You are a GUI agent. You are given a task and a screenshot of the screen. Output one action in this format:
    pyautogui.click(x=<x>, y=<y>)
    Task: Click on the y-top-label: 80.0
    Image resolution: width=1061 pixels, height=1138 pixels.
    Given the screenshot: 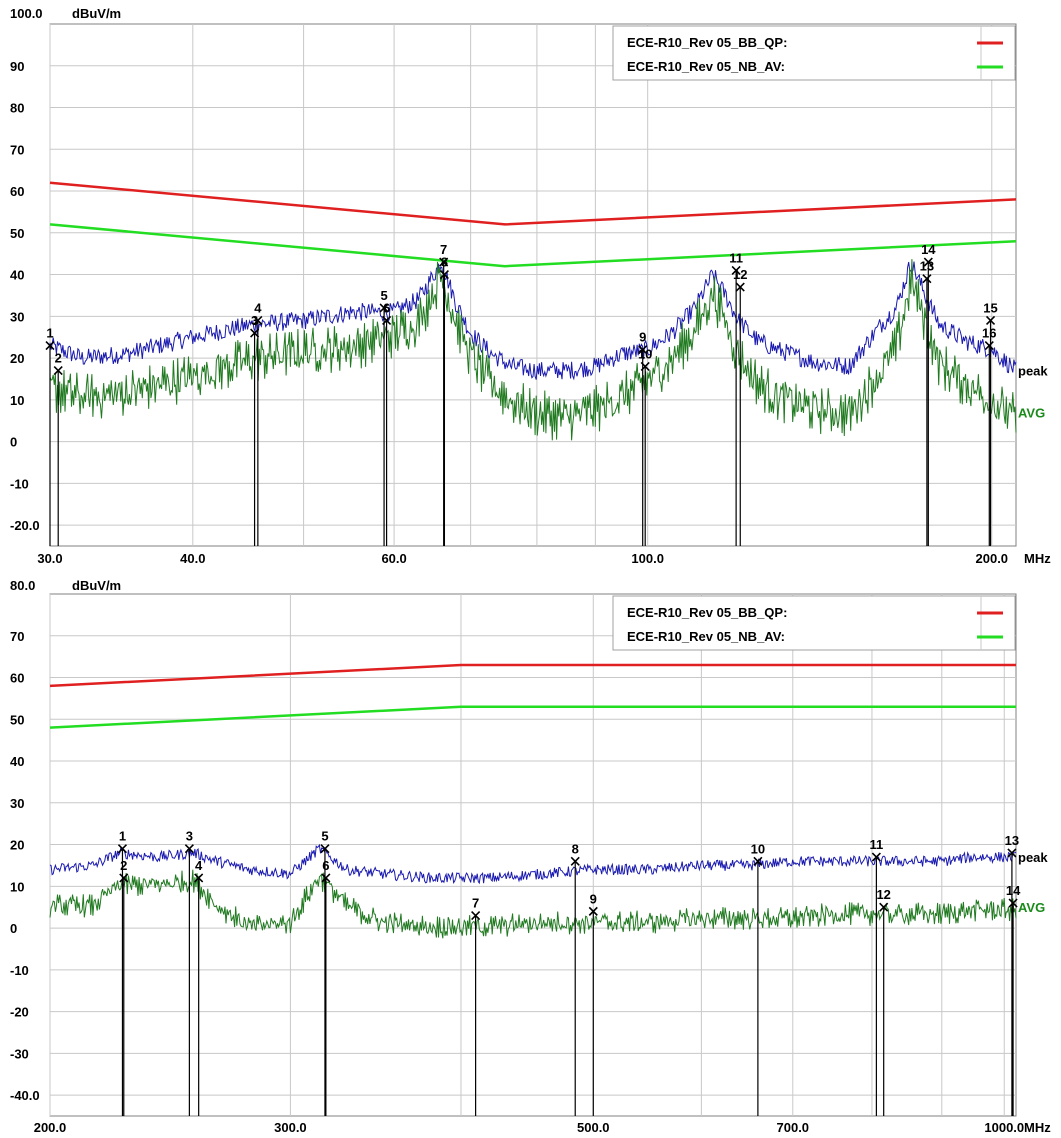 What is the action you would take?
    pyautogui.click(x=22, y=585)
    